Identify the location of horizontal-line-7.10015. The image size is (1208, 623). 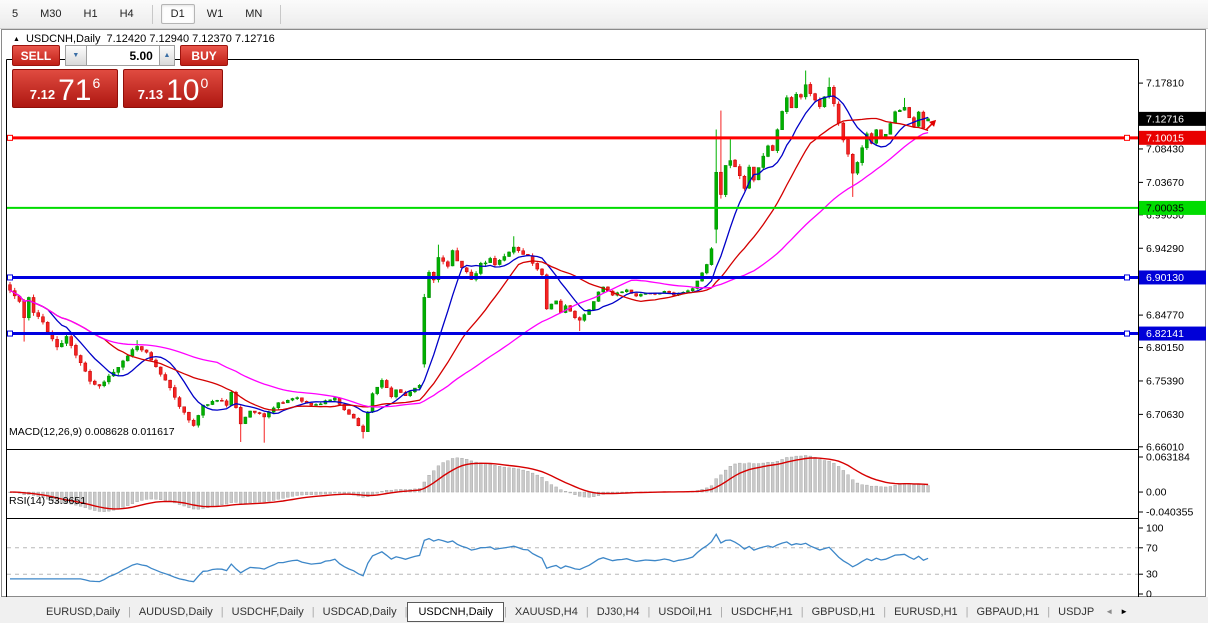
(572, 137).